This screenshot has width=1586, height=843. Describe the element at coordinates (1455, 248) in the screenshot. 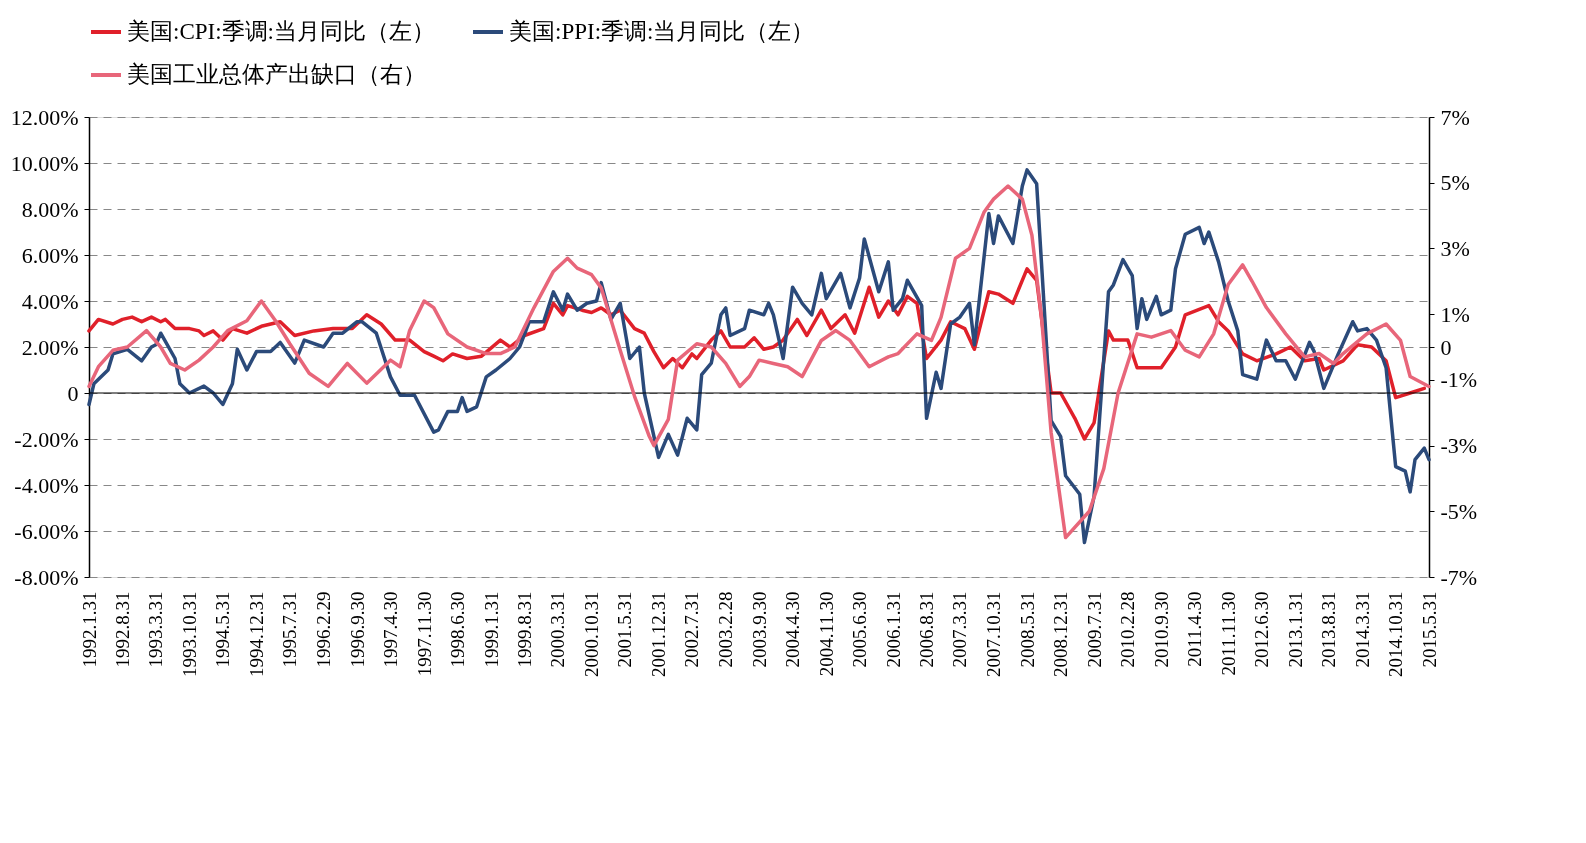

I see `y2-tick-label: 3%` at that location.